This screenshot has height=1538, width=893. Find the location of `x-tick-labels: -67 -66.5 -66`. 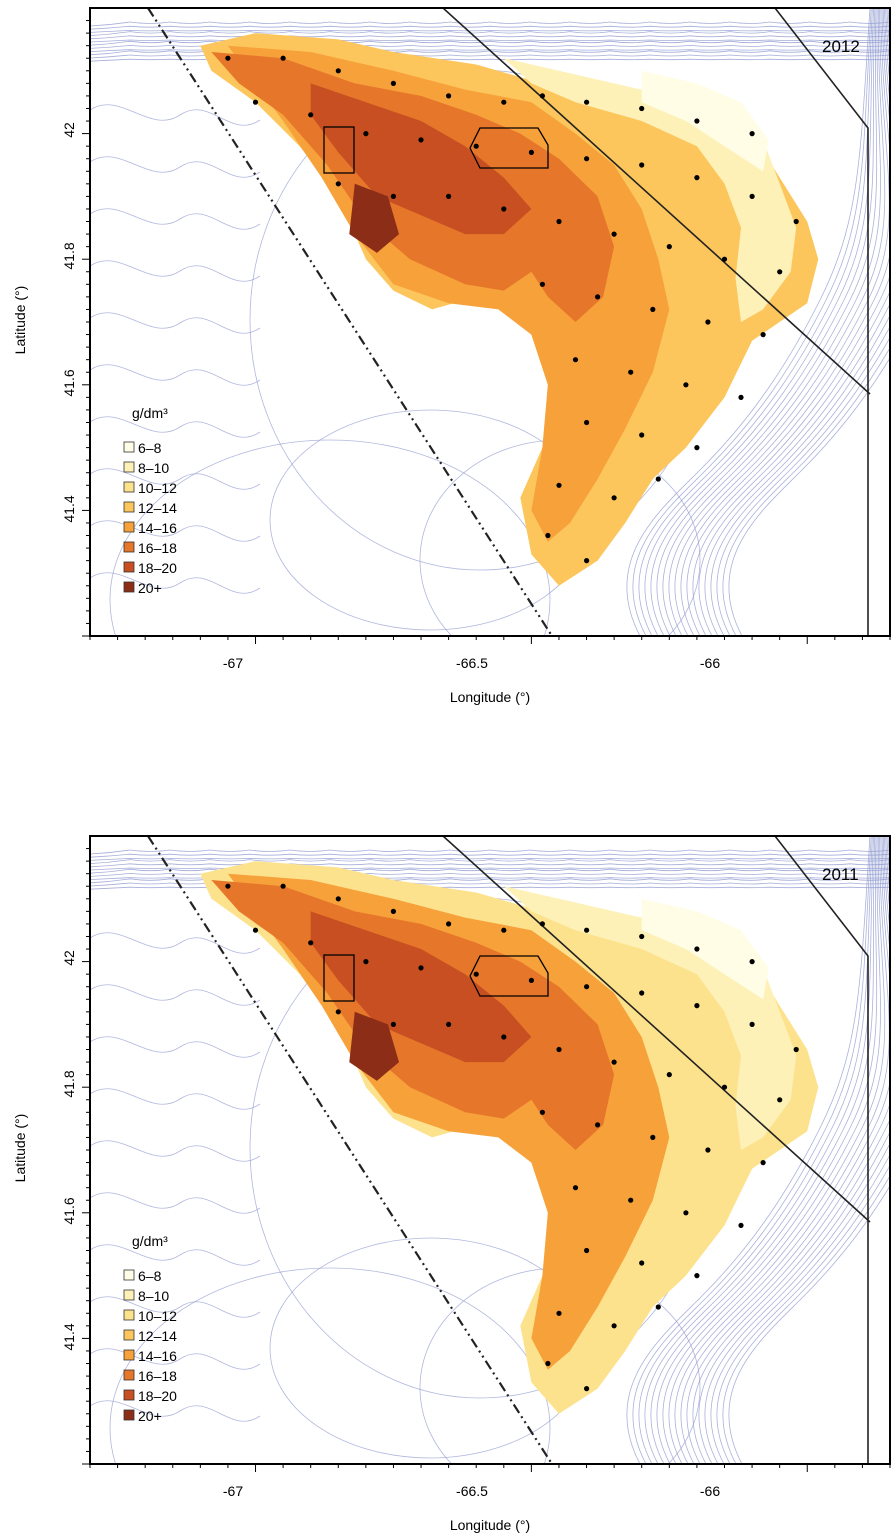

x-tick-labels: -67 -66.5 -66 is located at coordinates (471, 663).